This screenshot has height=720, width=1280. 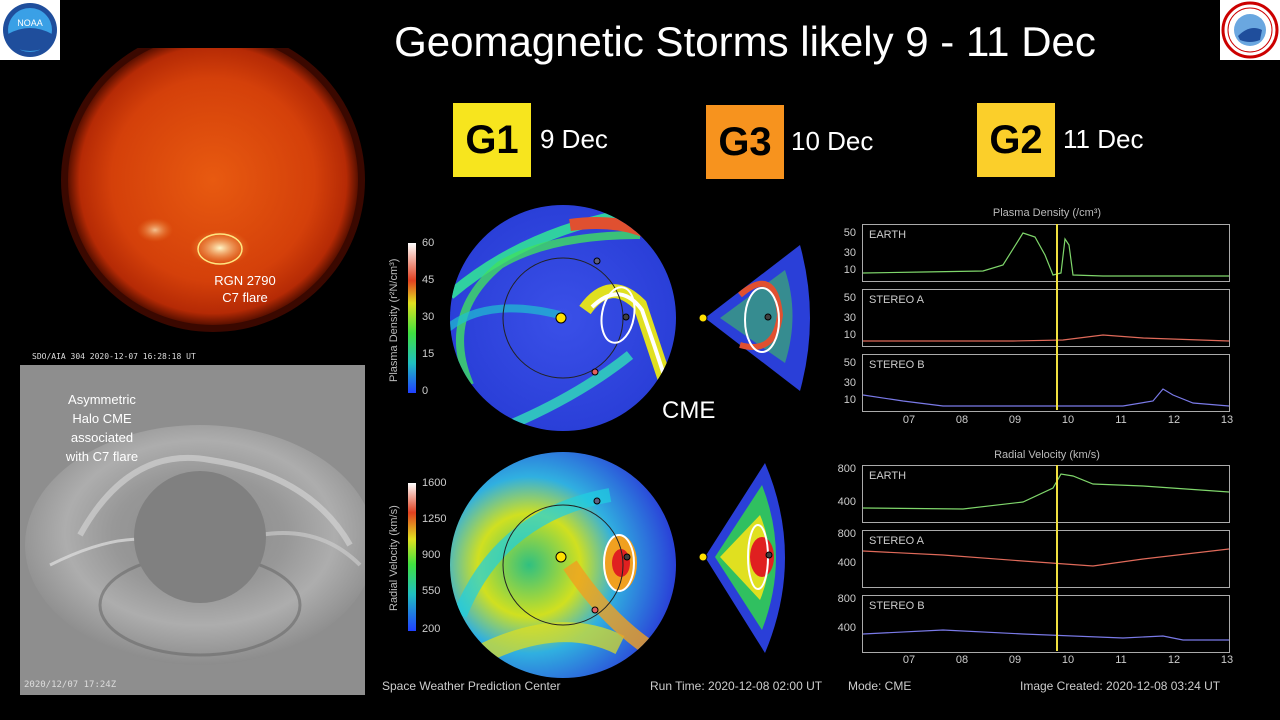 What do you see at coordinates (849, 298) in the screenshot?
I see `density-stereo-a-ytick: 50` at bounding box center [849, 298].